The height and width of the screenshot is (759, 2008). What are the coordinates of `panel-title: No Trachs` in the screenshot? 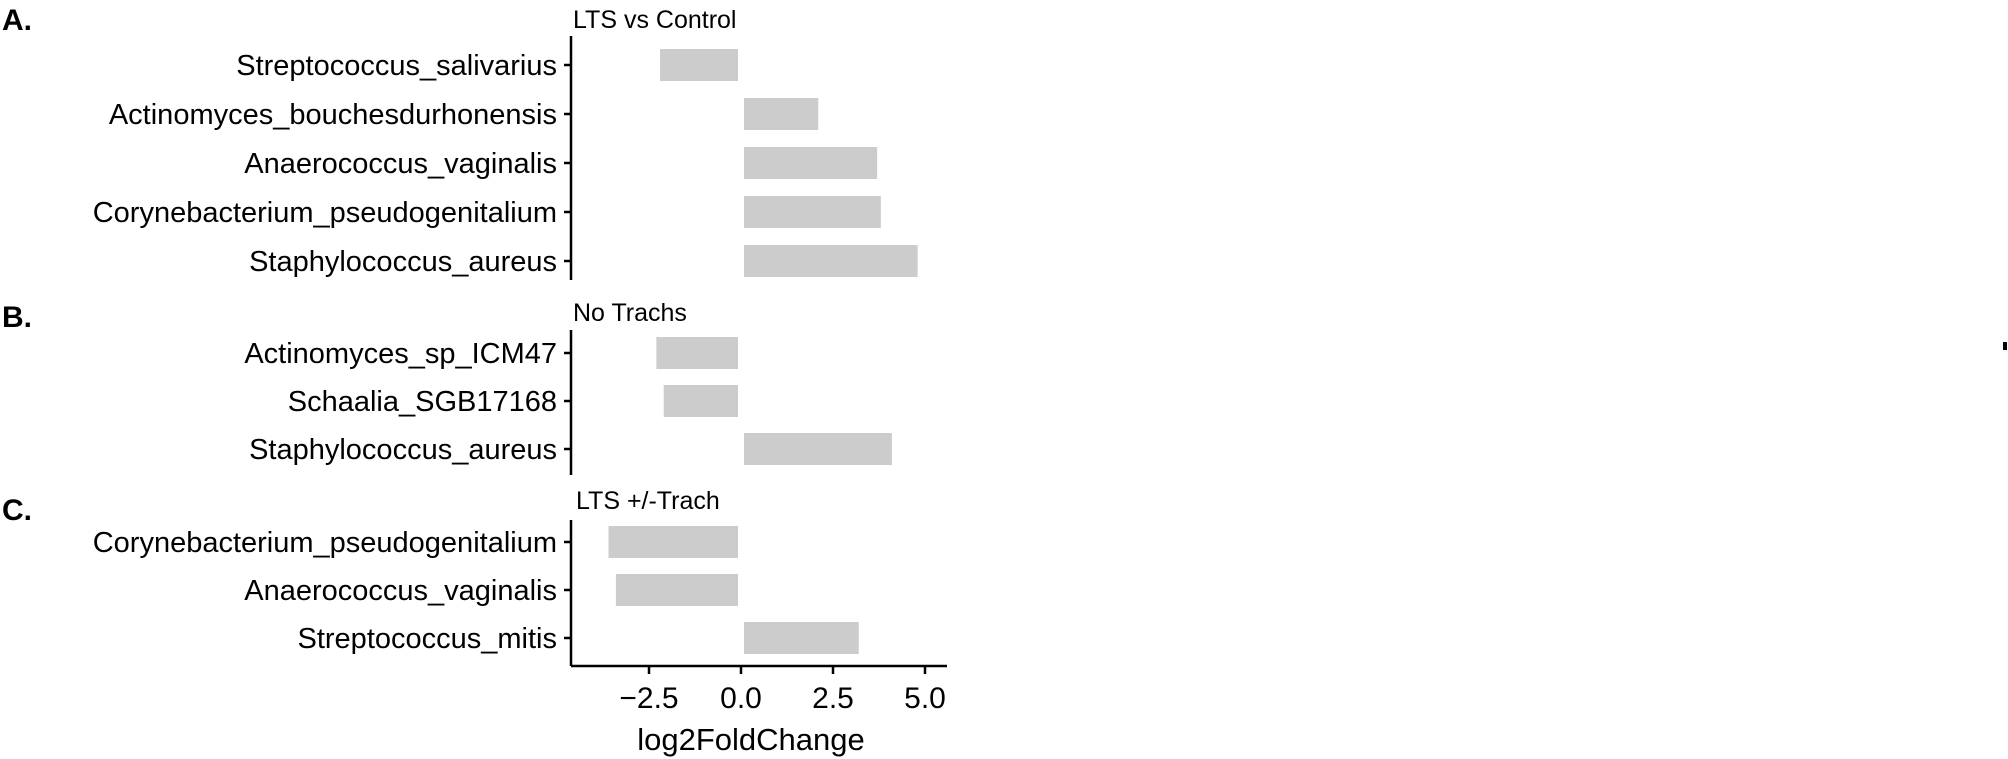 It's located at (630, 313).